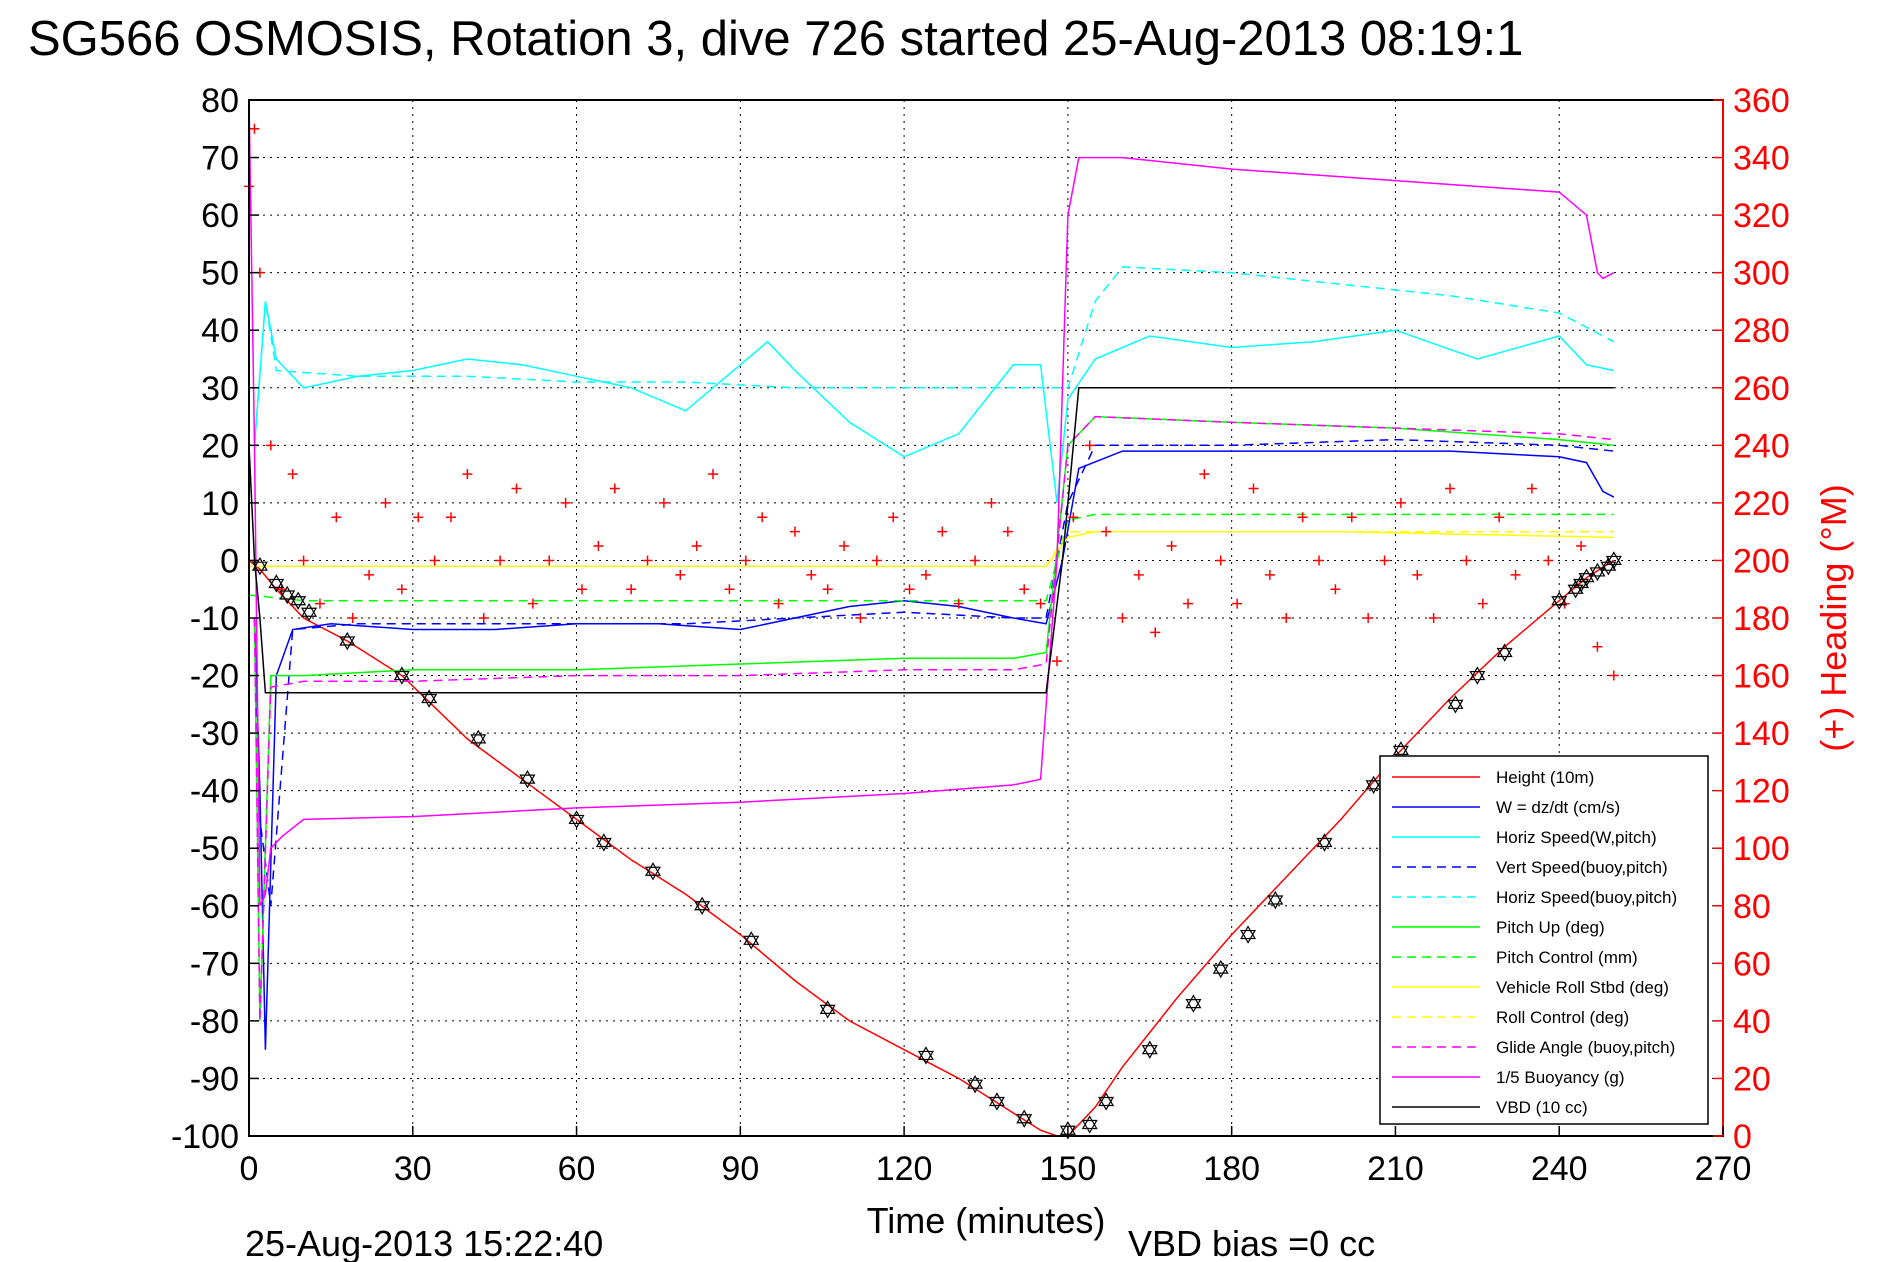  I want to click on legend-label-2: Horiz Speed(W,pitch), so click(1576, 837).